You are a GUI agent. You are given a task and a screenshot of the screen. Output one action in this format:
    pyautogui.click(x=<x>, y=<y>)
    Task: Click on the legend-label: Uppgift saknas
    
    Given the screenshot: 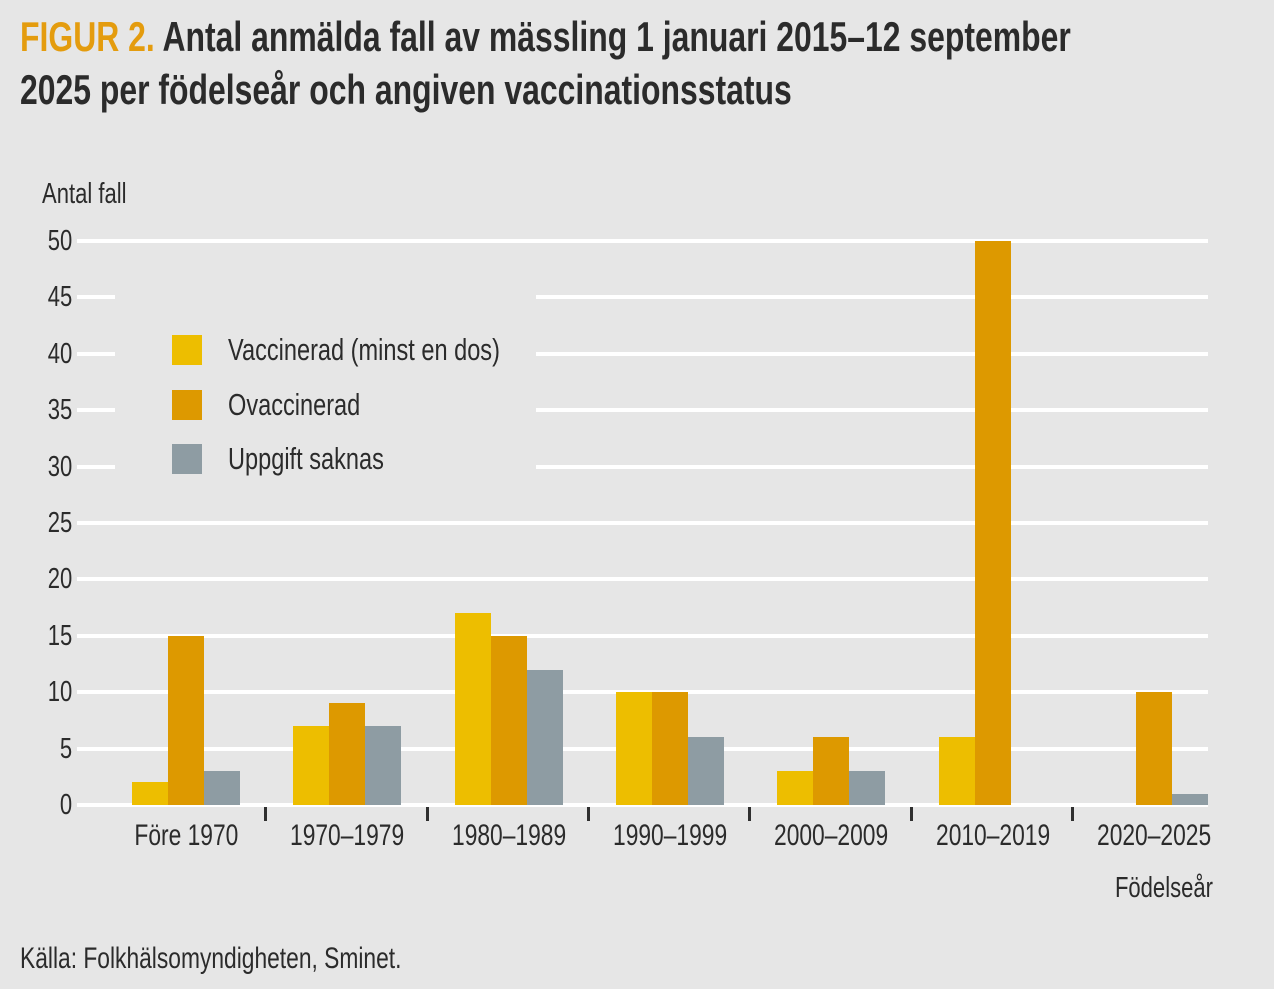 What is the action you would take?
    pyautogui.click(x=306, y=458)
    